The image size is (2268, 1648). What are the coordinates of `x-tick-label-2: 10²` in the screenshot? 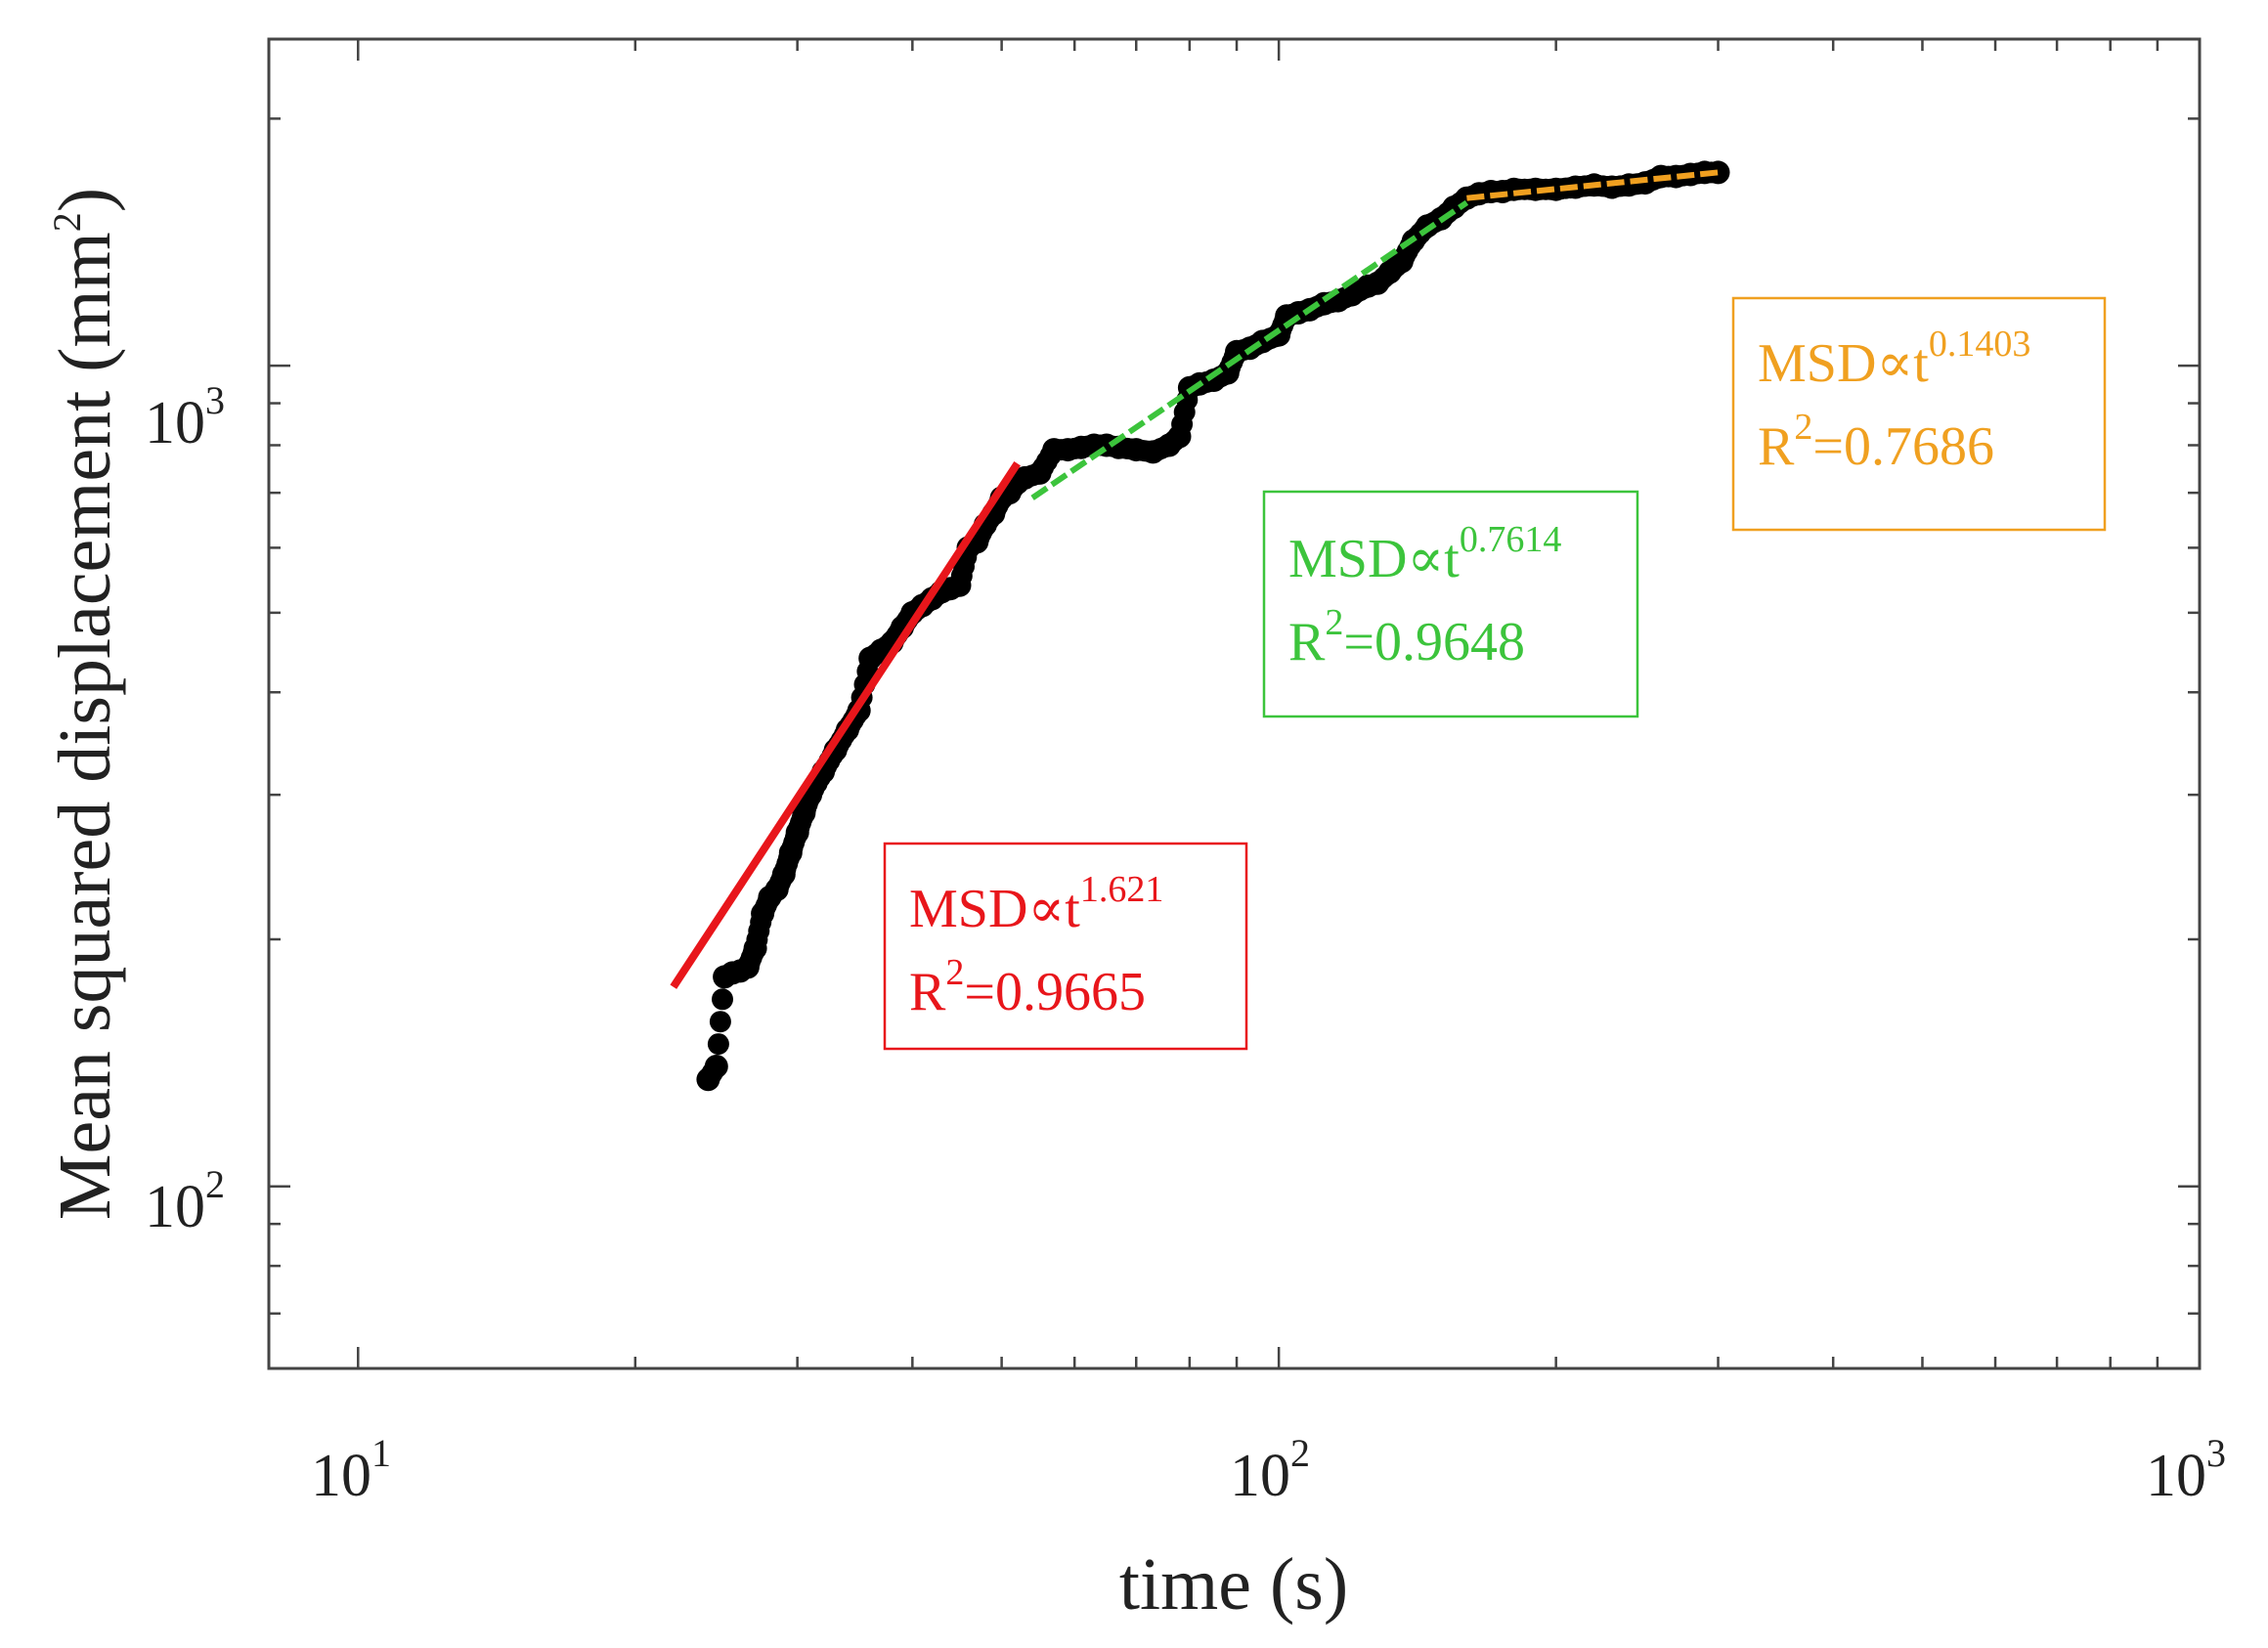 It's located at (1270, 1470).